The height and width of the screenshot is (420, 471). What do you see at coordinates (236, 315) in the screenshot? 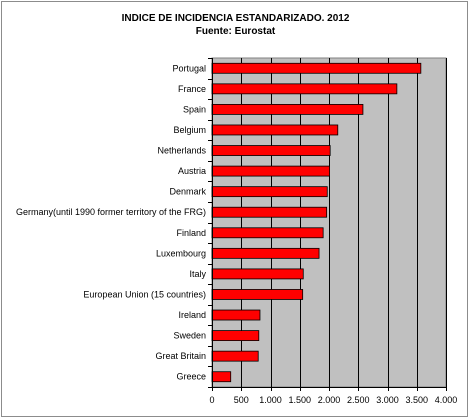
I see `bar-ireland` at bounding box center [236, 315].